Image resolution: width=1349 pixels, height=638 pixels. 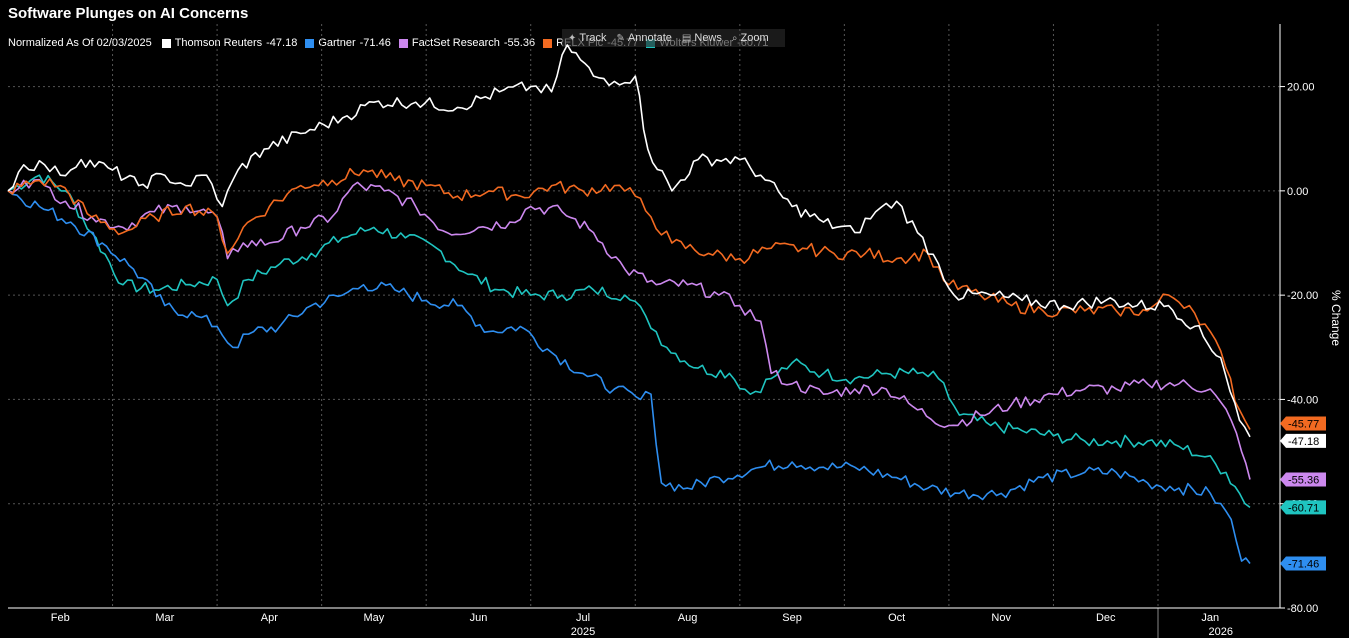 What do you see at coordinates (896, 618) in the screenshot?
I see `x-tick-label: Oct` at bounding box center [896, 618].